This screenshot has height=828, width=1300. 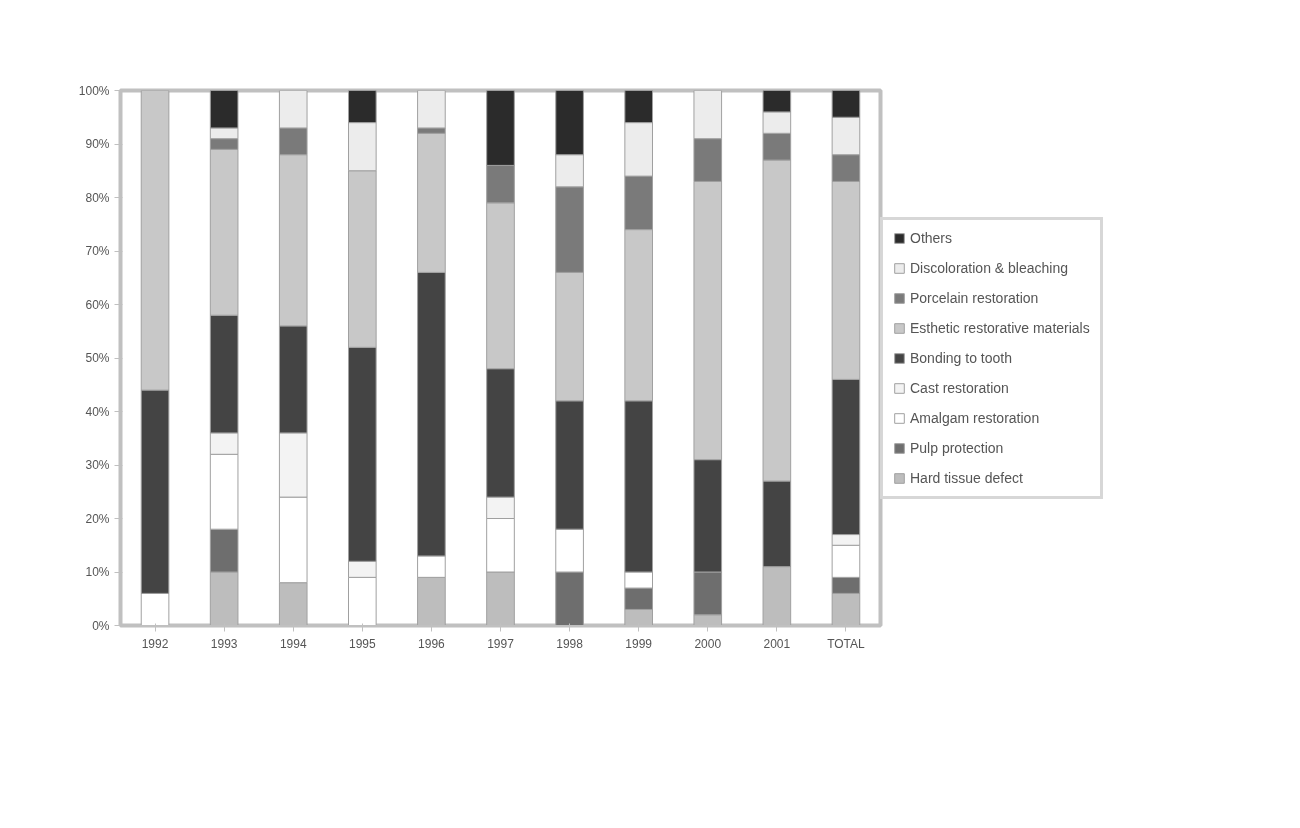 I want to click on y-tick-label: 50%, so click(x=97, y=358).